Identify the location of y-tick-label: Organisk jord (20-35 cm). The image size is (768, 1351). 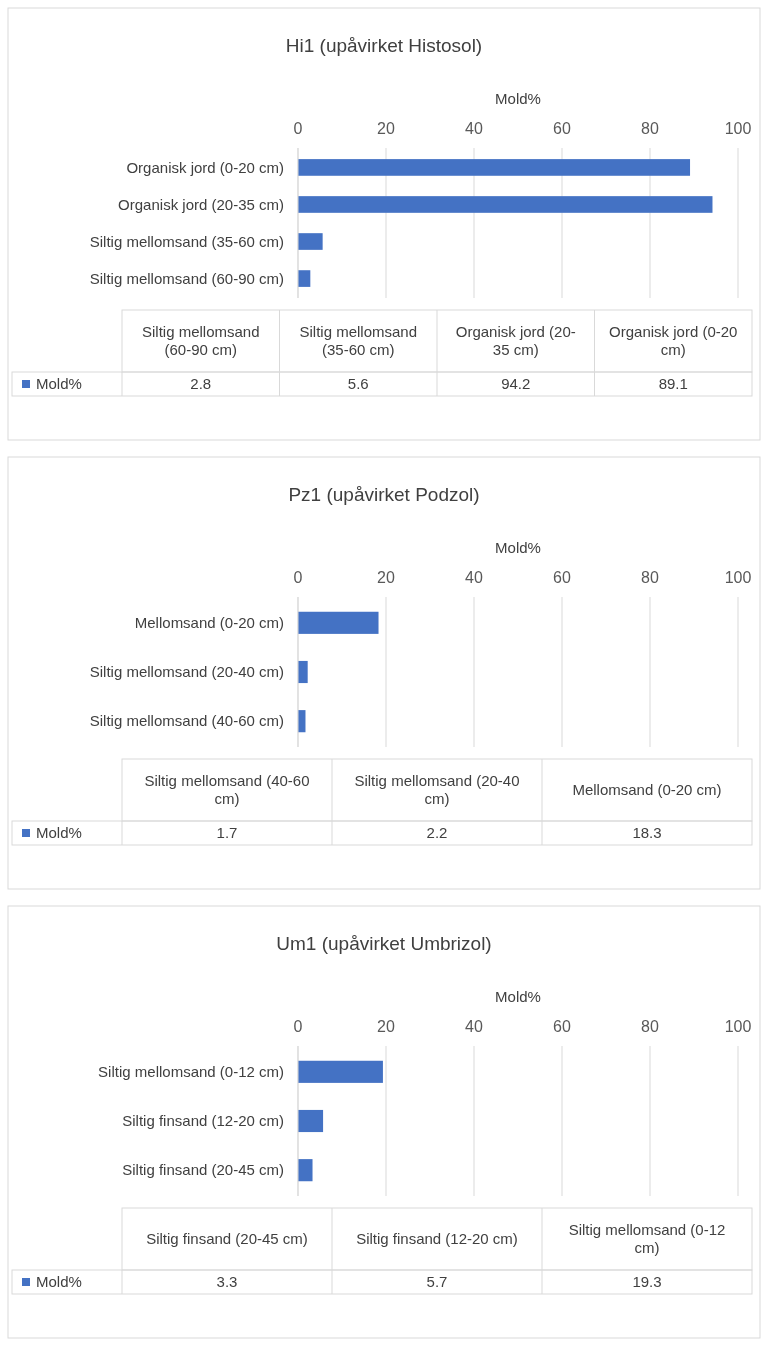
(201, 204).